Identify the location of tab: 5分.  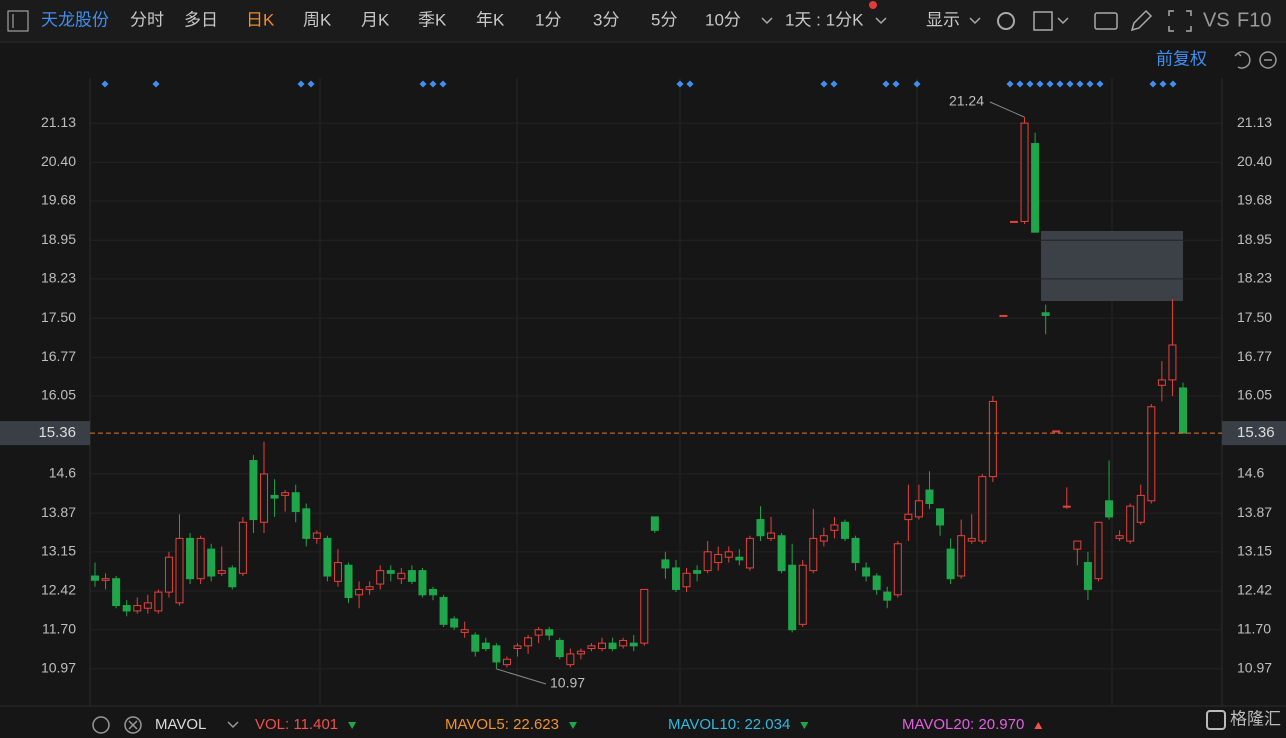
(664, 19).